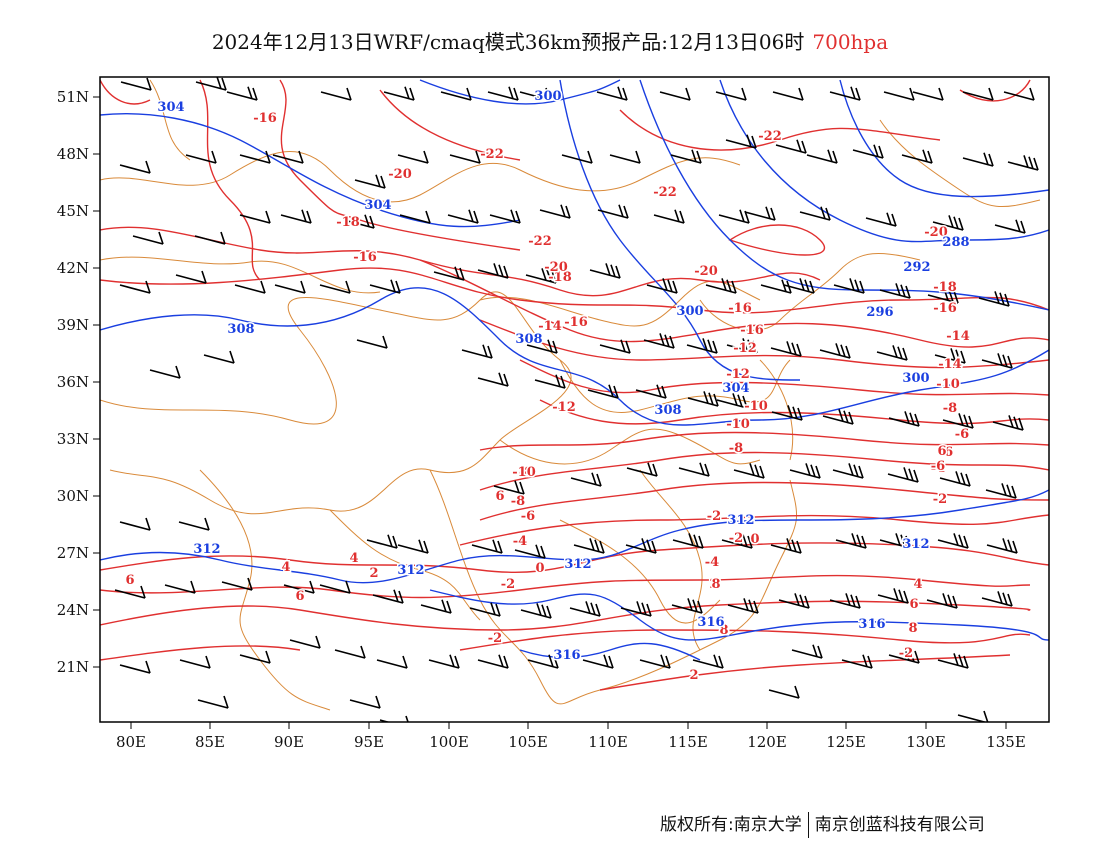 Image resolution: width=1100 pixels, height=850 pixels. What do you see at coordinates (129, 580) in the screenshot?
I see `temperature-label: 6` at bounding box center [129, 580].